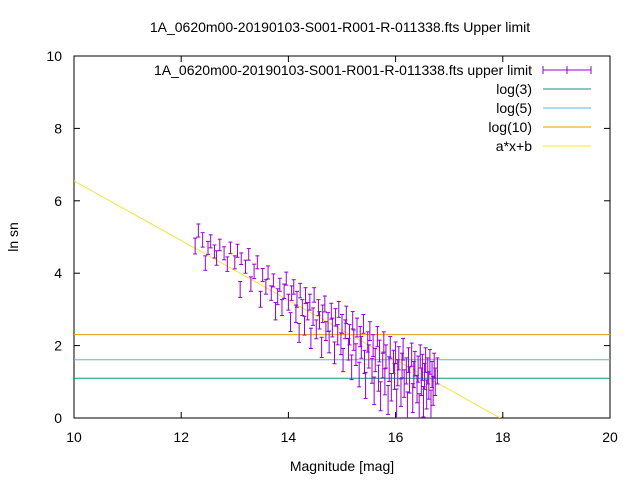 The height and width of the screenshot is (480, 640). I want to click on legend-entry: log(3), so click(543, 89).